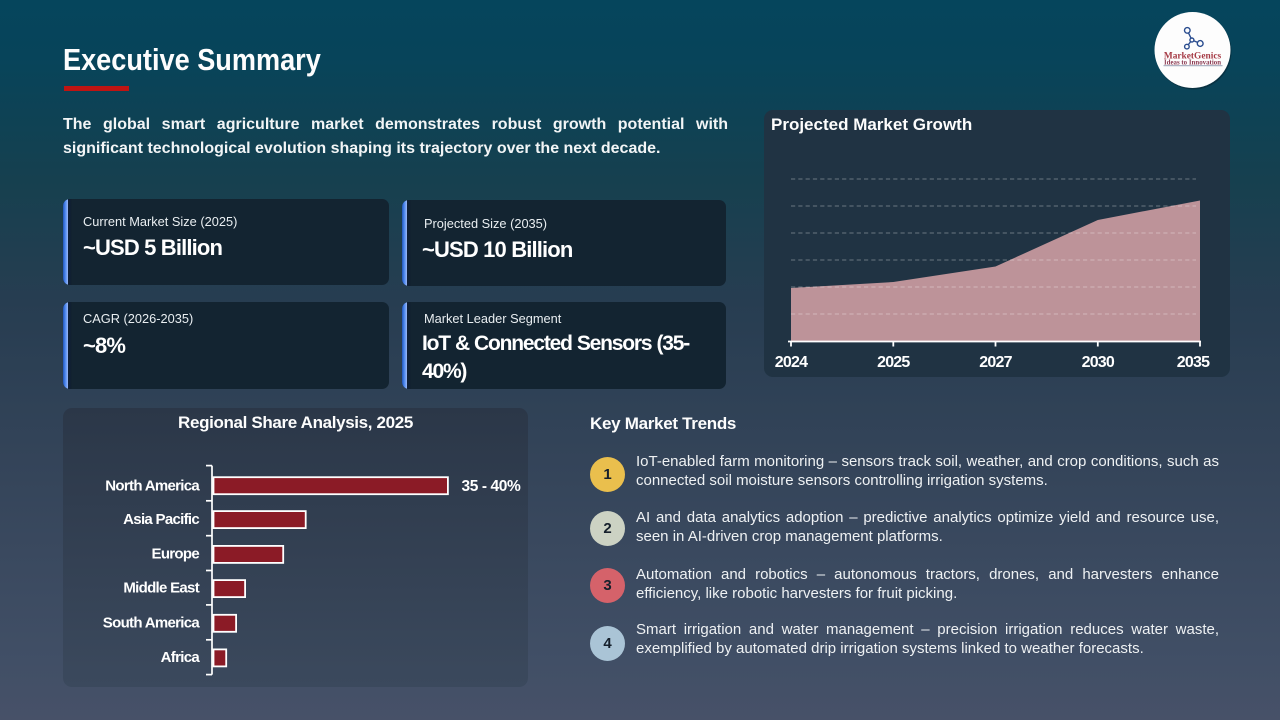 The image size is (1280, 720). I want to click on svg-text: 2030, so click(1098, 362).